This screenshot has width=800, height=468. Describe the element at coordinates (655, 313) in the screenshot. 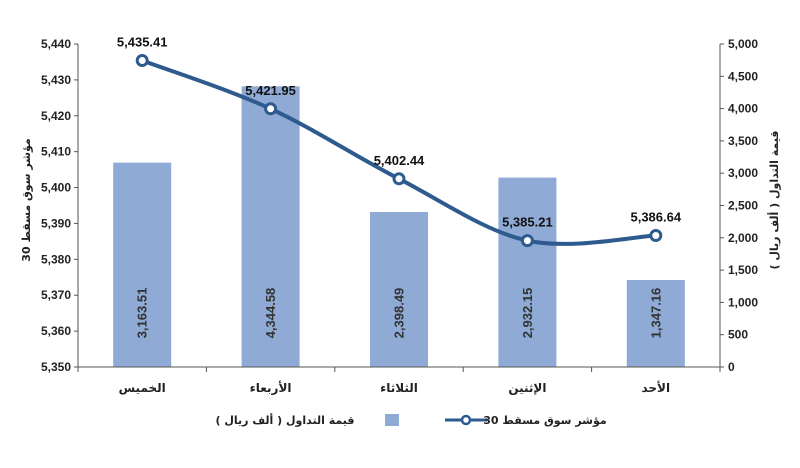

I see `bar-value-label: 1,347.16` at that location.